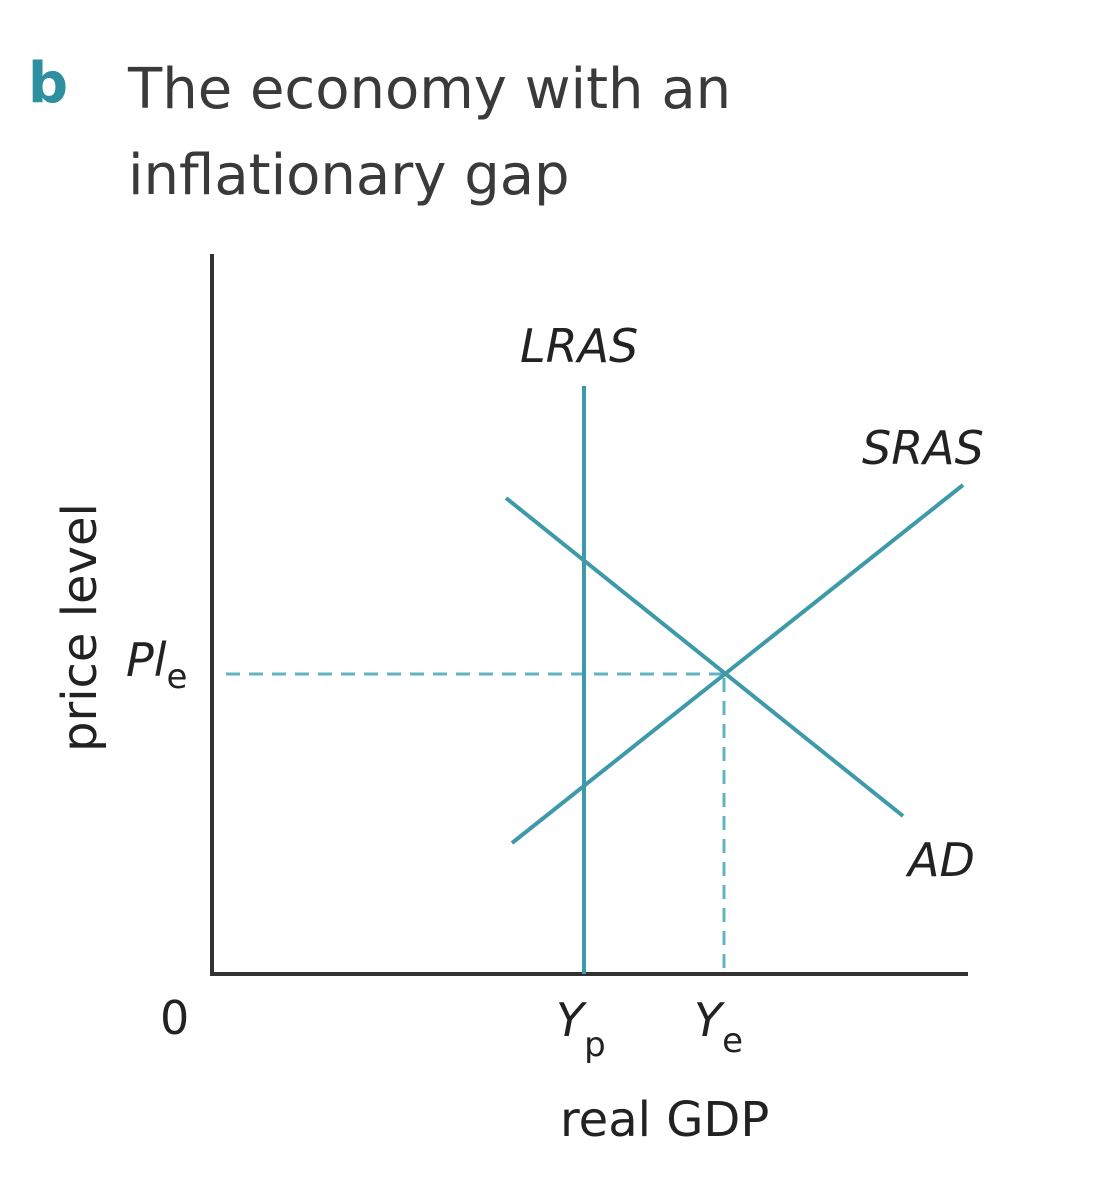  What do you see at coordinates (664, 1120) in the screenshot?
I see `x-axis-label: real GDP` at bounding box center [664, 1120].